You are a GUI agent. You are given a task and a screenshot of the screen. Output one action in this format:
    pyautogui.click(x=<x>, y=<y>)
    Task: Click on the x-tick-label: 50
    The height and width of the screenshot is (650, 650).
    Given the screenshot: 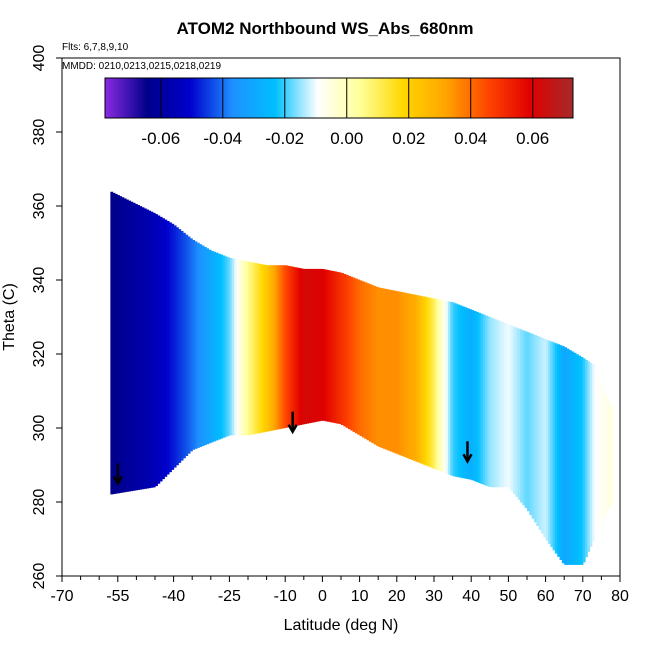 What is the action you would take?
    pyautogui.click(x=509, y=596)
    